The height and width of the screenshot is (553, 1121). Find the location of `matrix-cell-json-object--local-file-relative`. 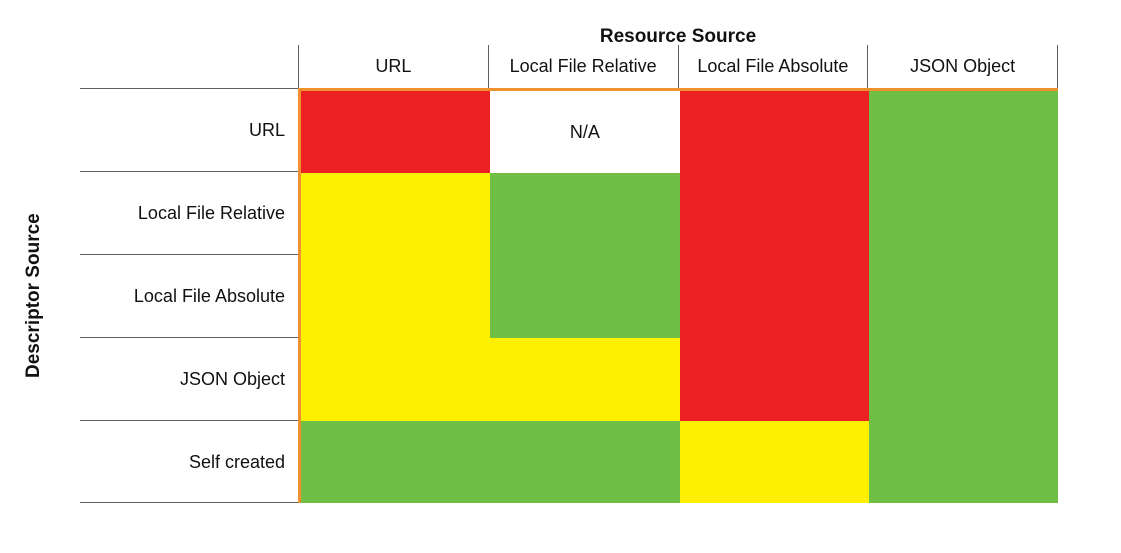

matrix-cell-json-object--local-file-relative is located at coordinates (585, 379).